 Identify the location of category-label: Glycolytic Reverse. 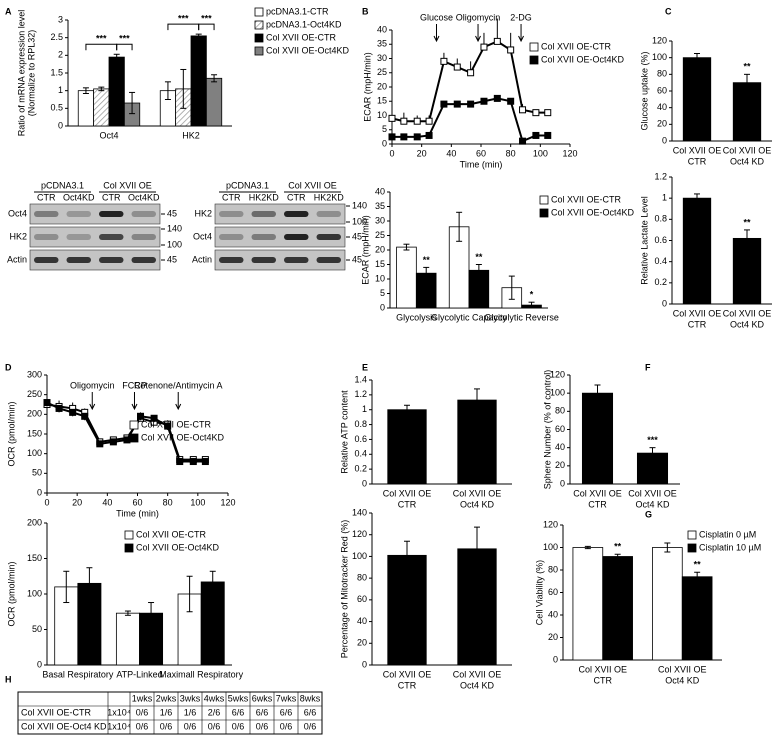
(521, 317).